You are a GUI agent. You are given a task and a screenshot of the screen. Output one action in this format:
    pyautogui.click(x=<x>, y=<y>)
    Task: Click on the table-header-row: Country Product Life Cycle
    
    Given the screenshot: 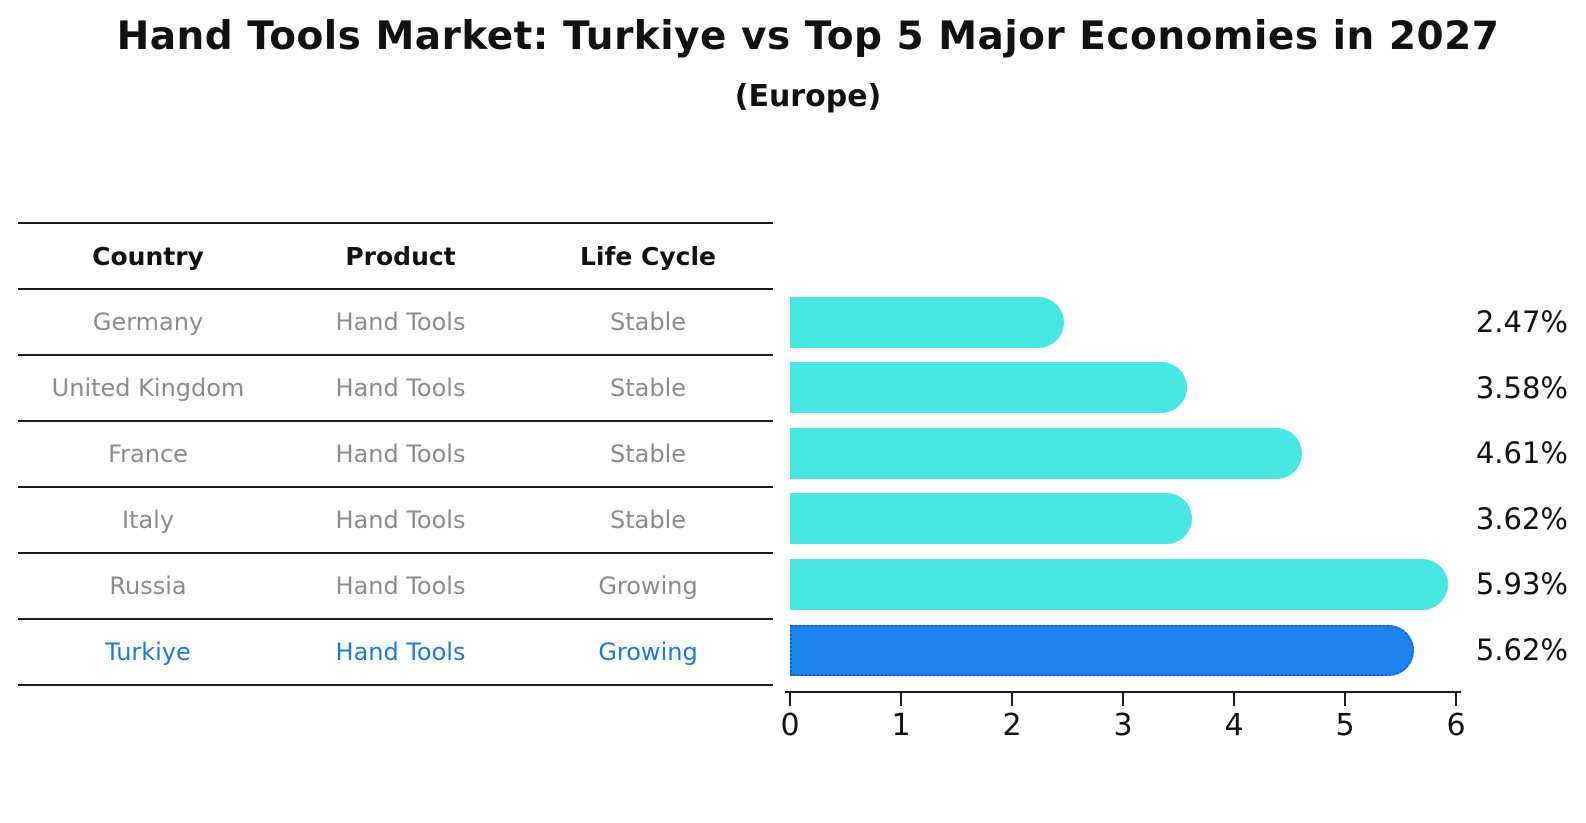 What is the action you would take?
    pyautogui.click(x=395, y=257)
    